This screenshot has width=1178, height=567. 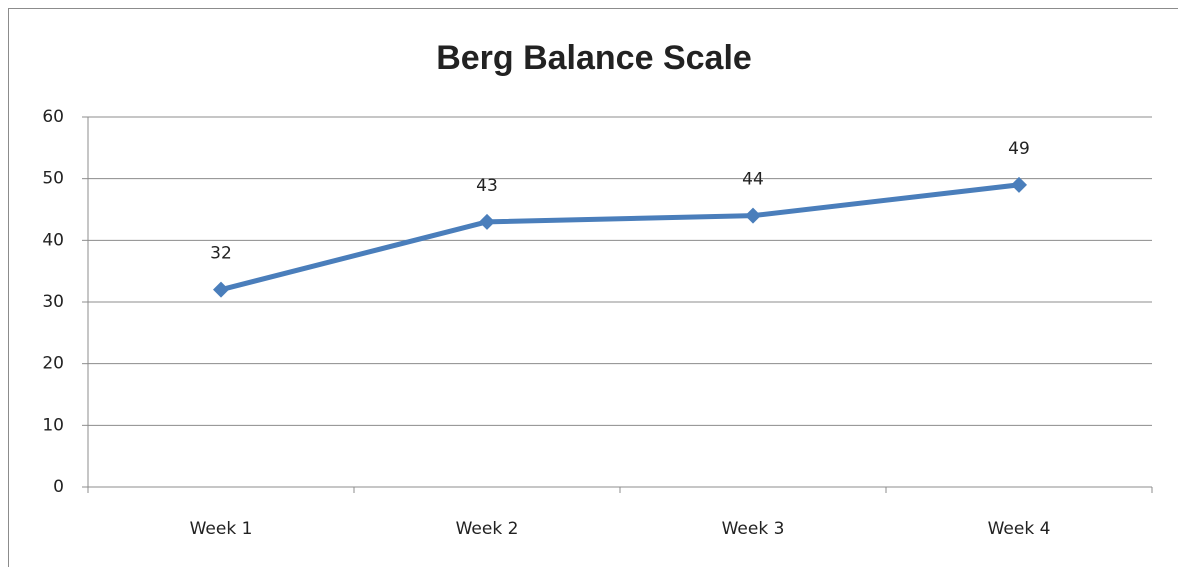 I want to click on y-tick-label: 0, so click(x=58, y=487).